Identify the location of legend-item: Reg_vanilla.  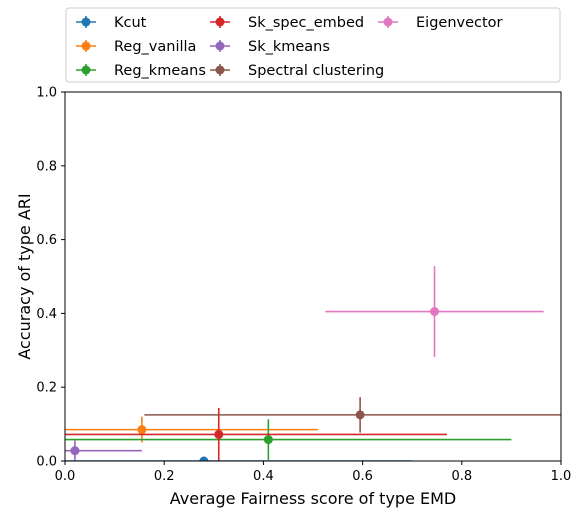
(136, 47).